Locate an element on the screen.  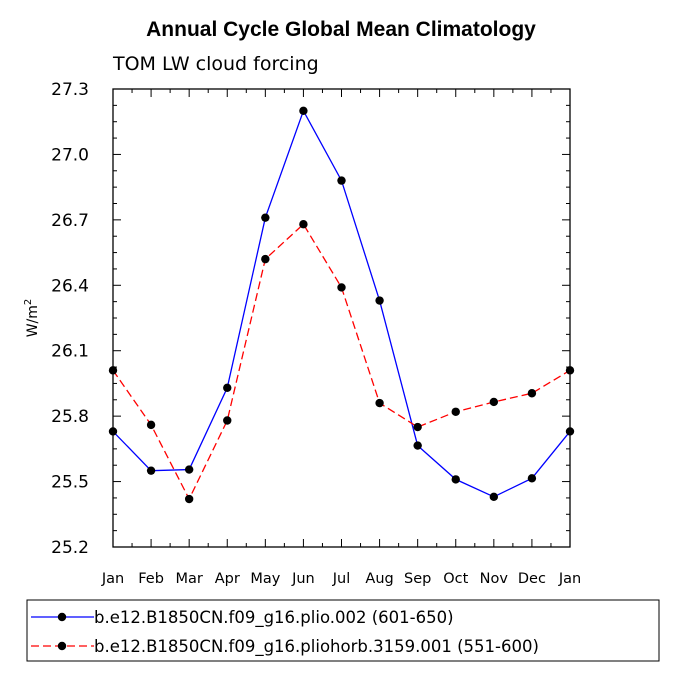
x-tick-label: Sep is located at coordinates (417, 579).